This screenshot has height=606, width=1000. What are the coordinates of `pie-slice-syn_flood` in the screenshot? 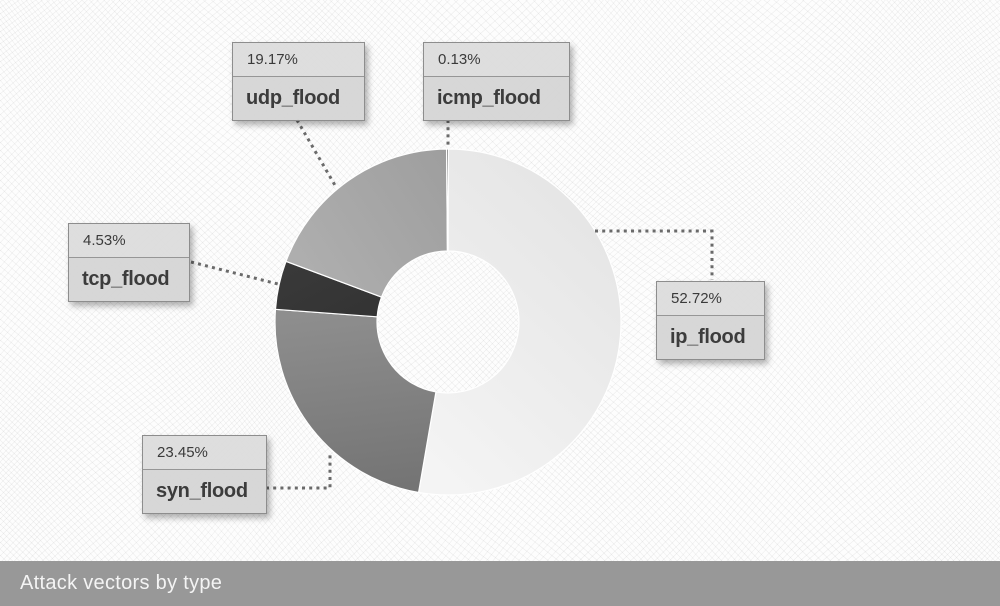 It's located at (355, 401).